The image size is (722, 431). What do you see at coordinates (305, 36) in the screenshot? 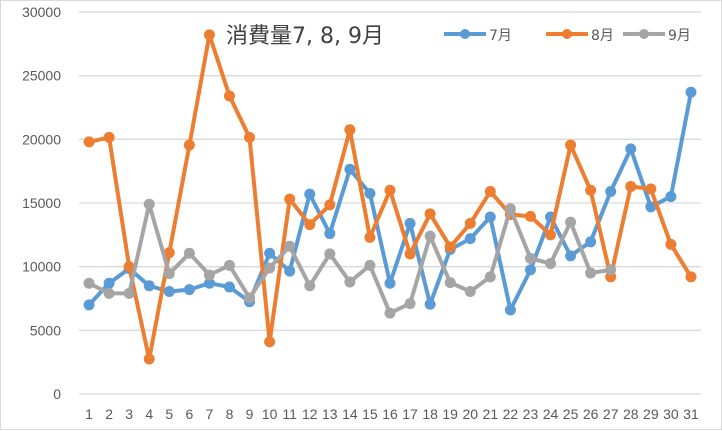
I see `chart-title: 消費量7, 8, 9月` at bounding box center [305, 36].